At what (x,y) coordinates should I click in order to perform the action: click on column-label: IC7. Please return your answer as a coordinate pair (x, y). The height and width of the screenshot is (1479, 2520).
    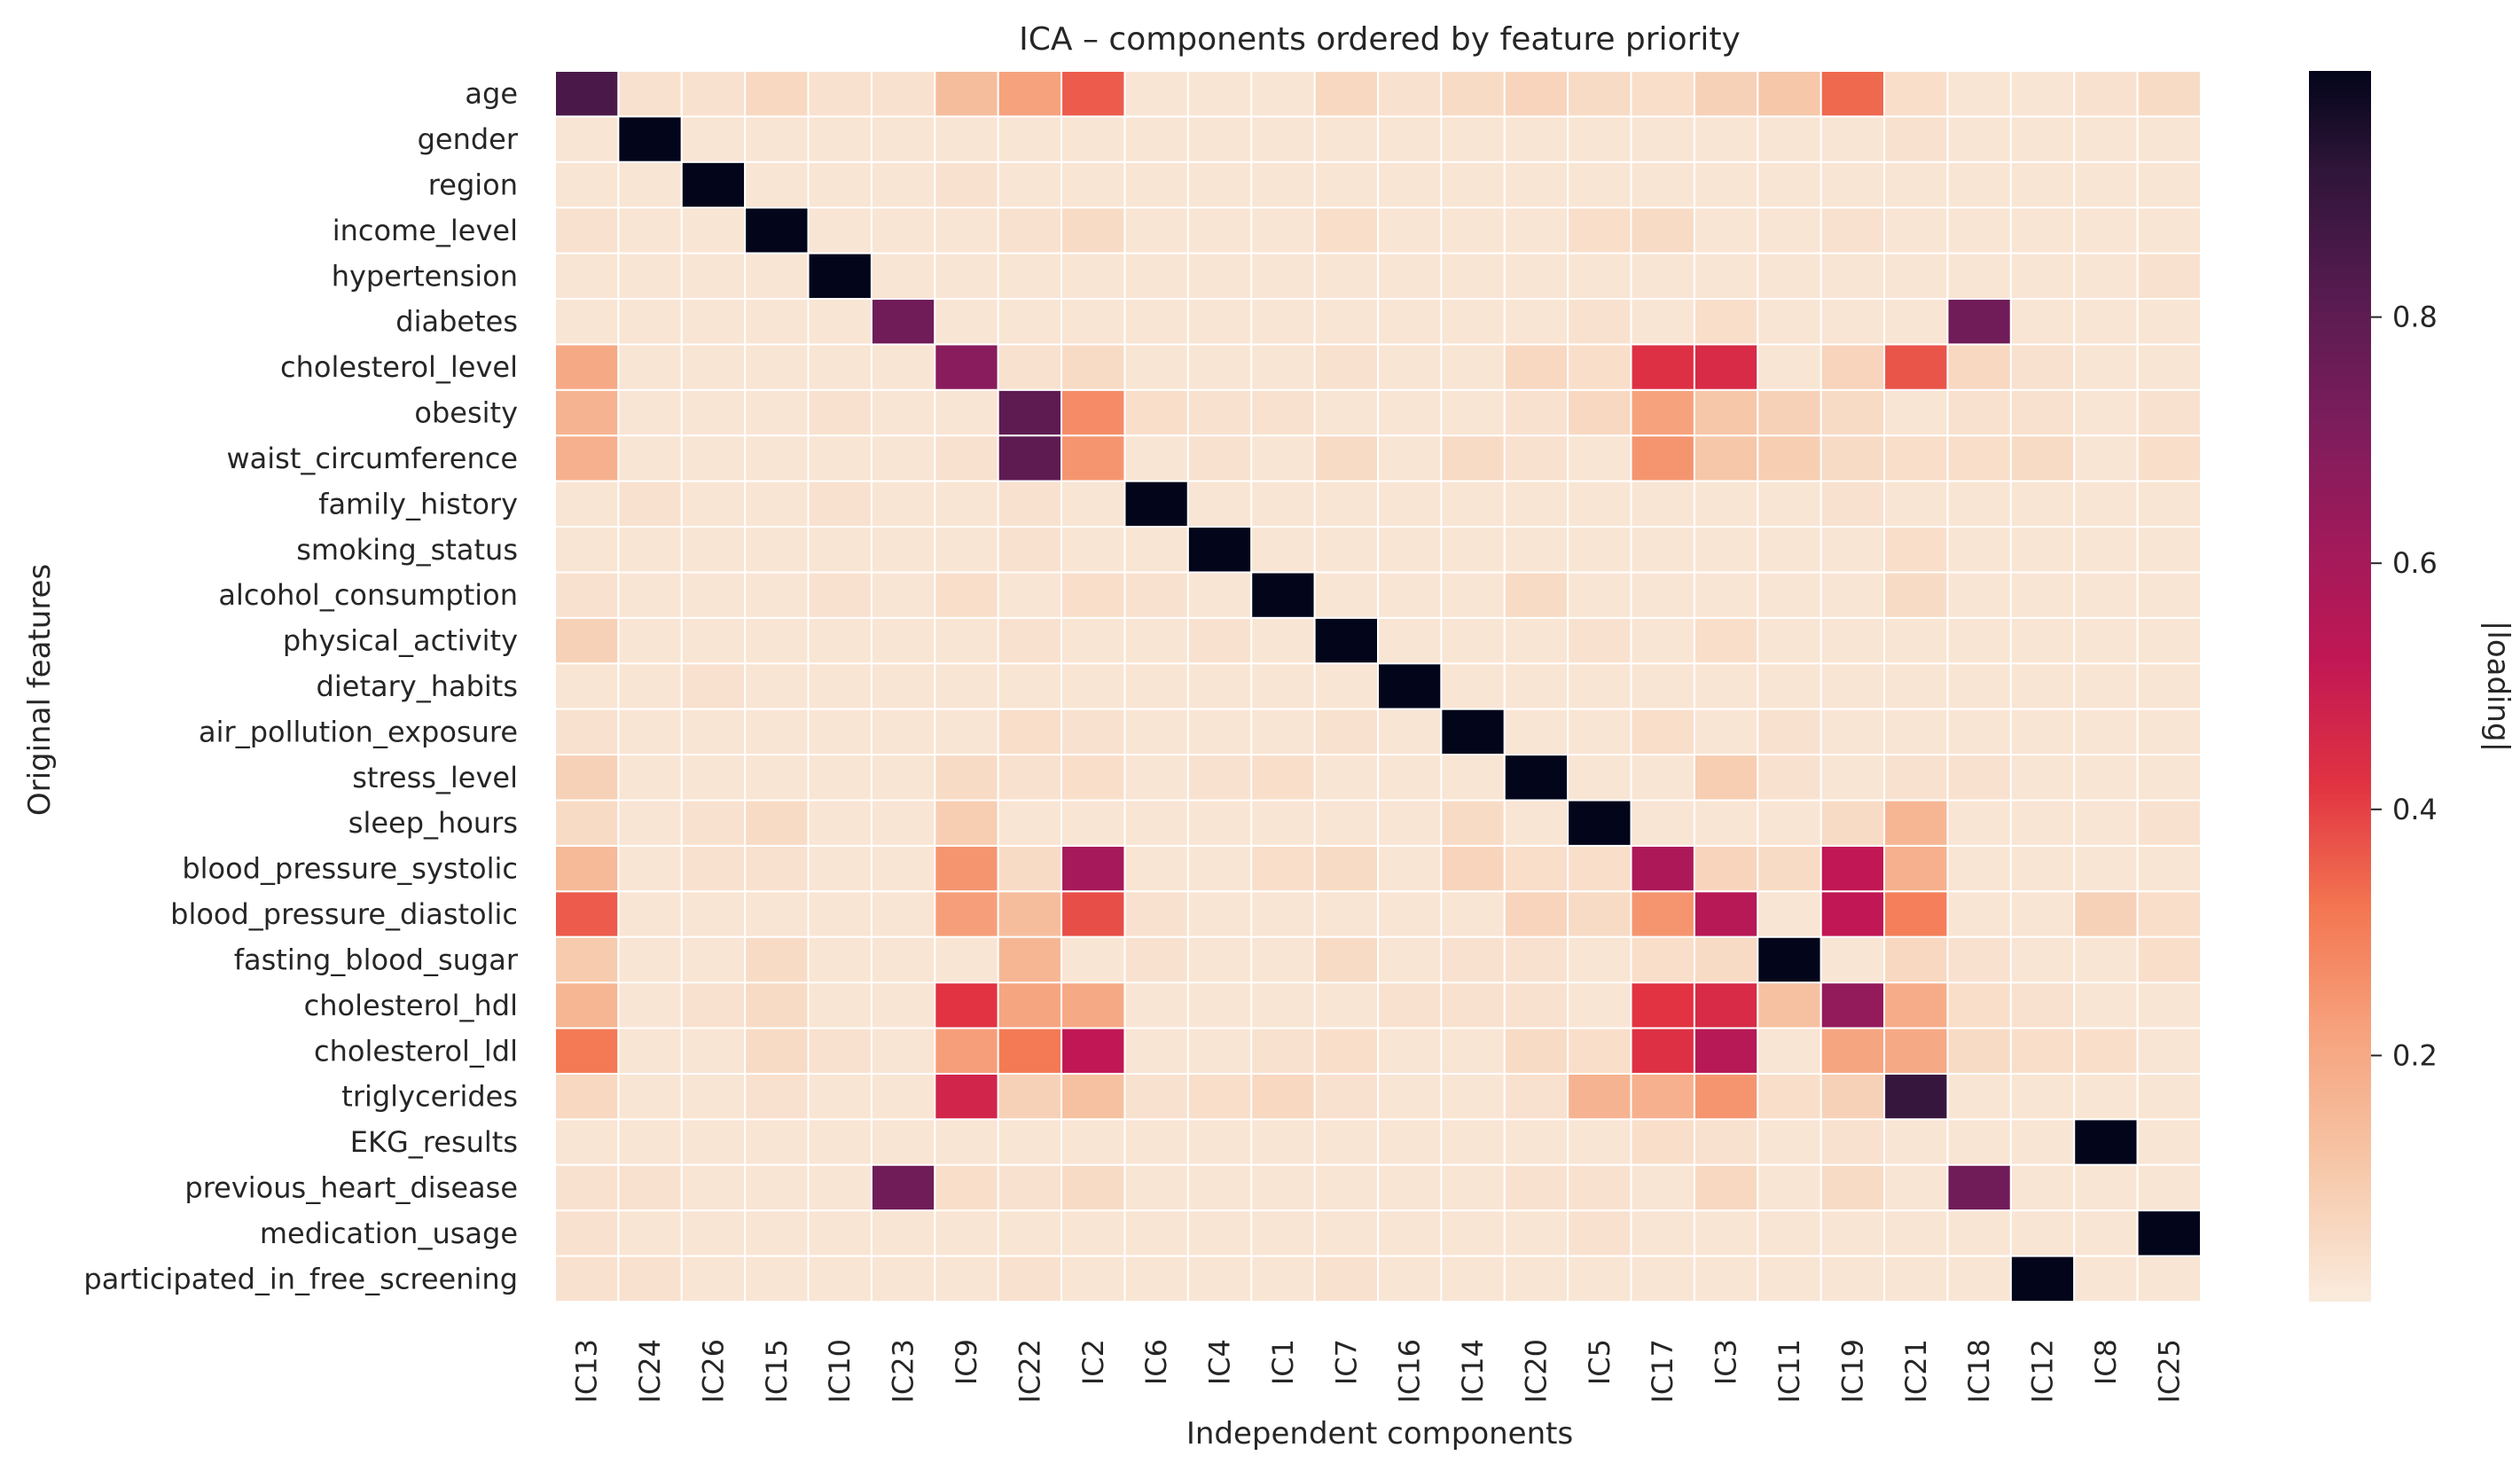
    Looking at the image, I should click on (1346, 1362).